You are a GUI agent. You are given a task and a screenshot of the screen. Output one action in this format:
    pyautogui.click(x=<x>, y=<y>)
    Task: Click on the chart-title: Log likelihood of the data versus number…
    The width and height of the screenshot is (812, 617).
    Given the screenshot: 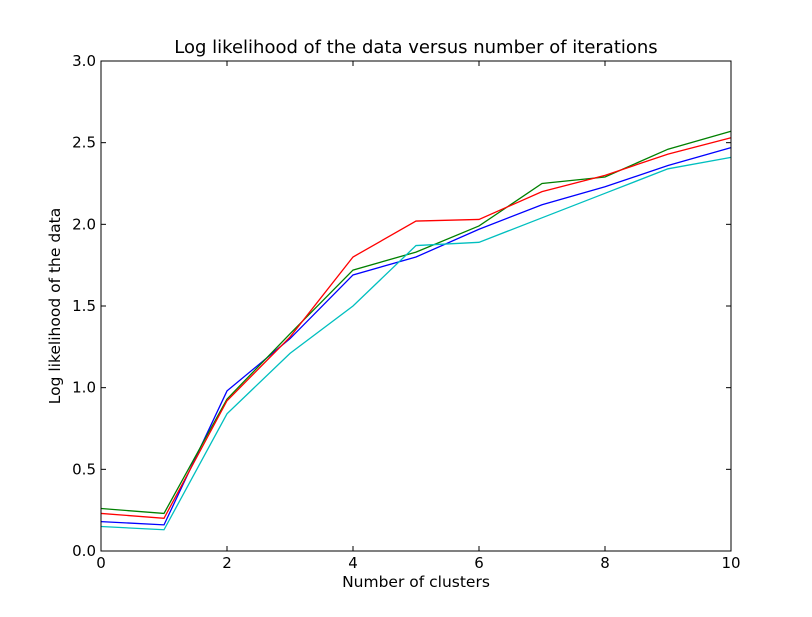 What is the action you would take?
    pyautogui.click(x=415, y=47)
    